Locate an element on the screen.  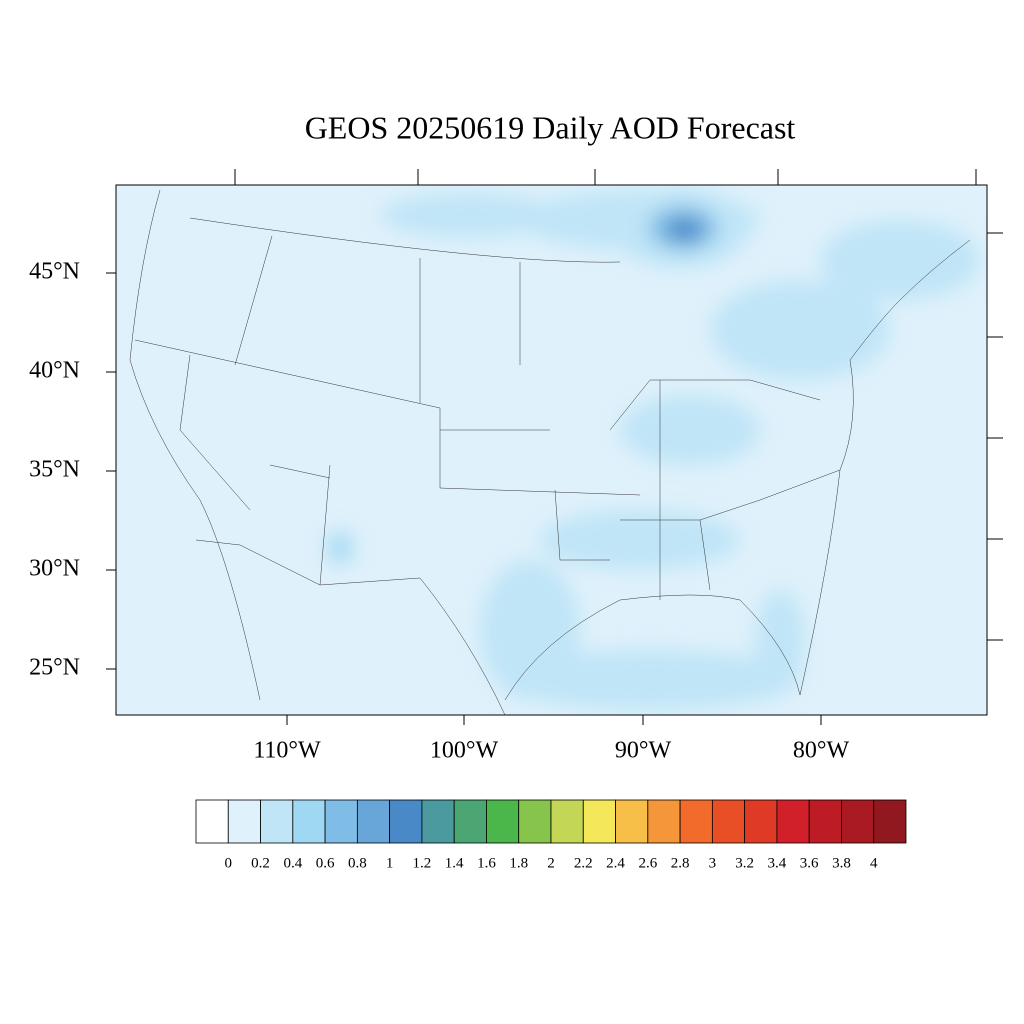
colorbar-label: 1.4 is located at coordinates (454, 863).